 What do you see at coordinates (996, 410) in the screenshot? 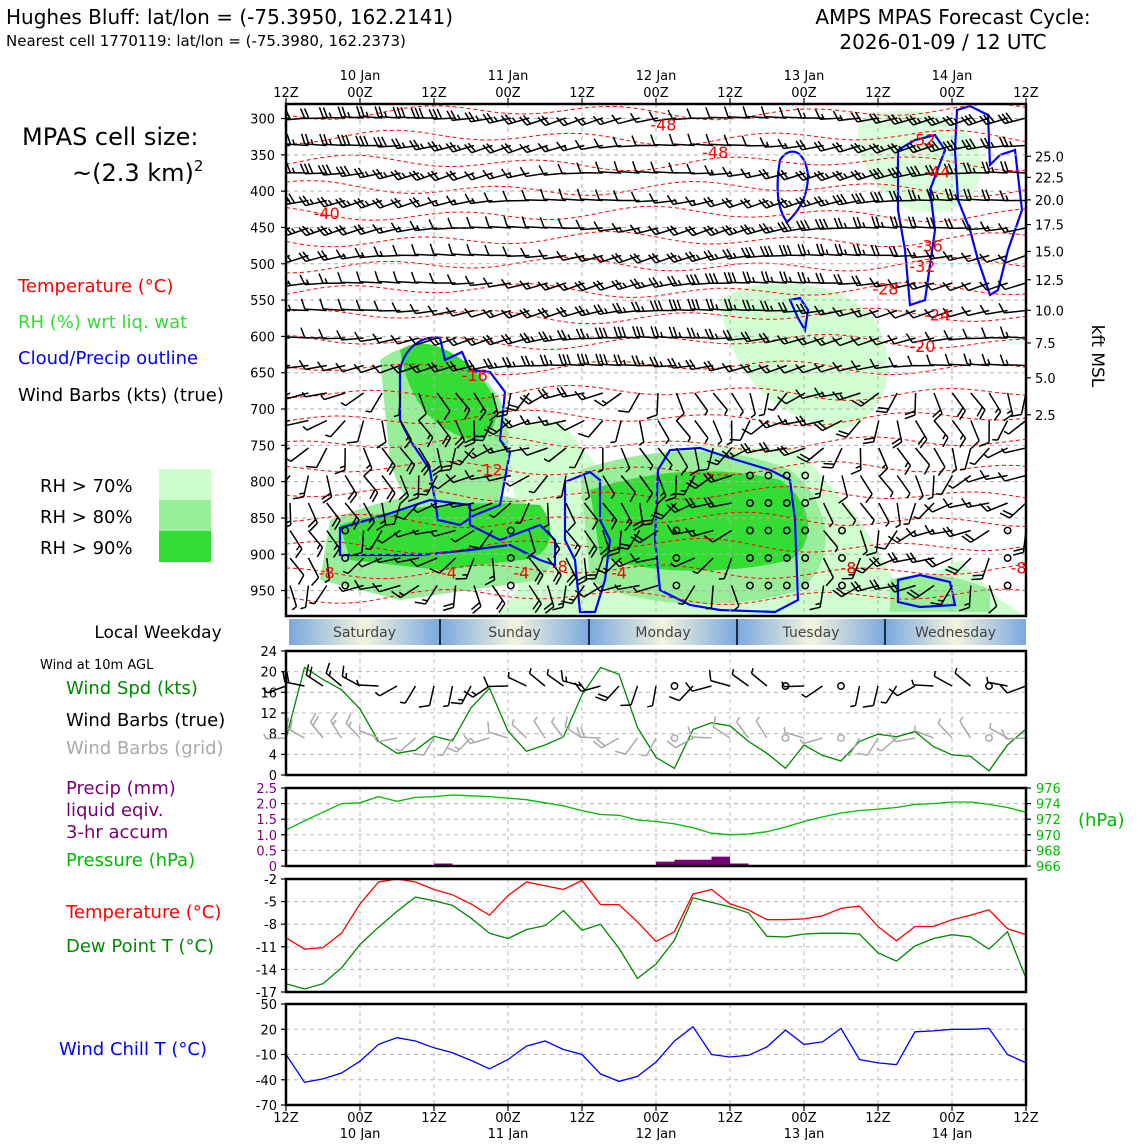
I see `profile-barb-448-half` at bounding box center [996, 410].